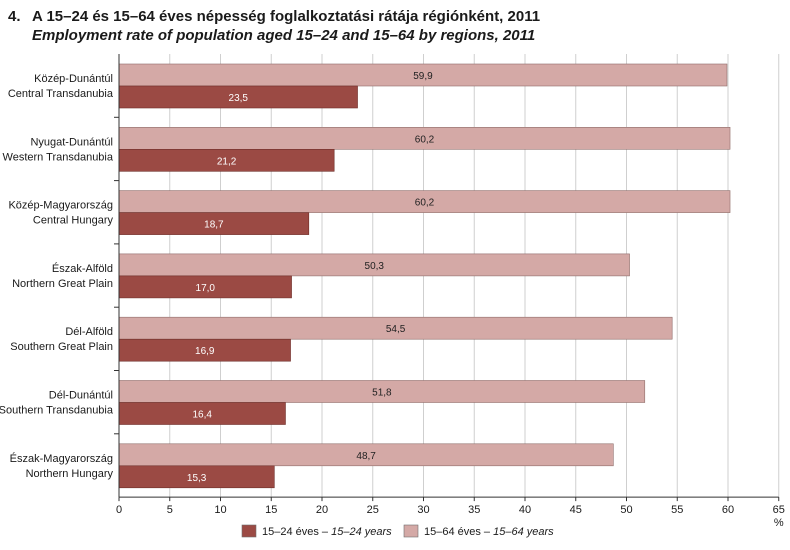  What do you see at coordinates (728, 510) in the screenshot?
I see `x-tick-label: 60` at bounding box center [728, 510].